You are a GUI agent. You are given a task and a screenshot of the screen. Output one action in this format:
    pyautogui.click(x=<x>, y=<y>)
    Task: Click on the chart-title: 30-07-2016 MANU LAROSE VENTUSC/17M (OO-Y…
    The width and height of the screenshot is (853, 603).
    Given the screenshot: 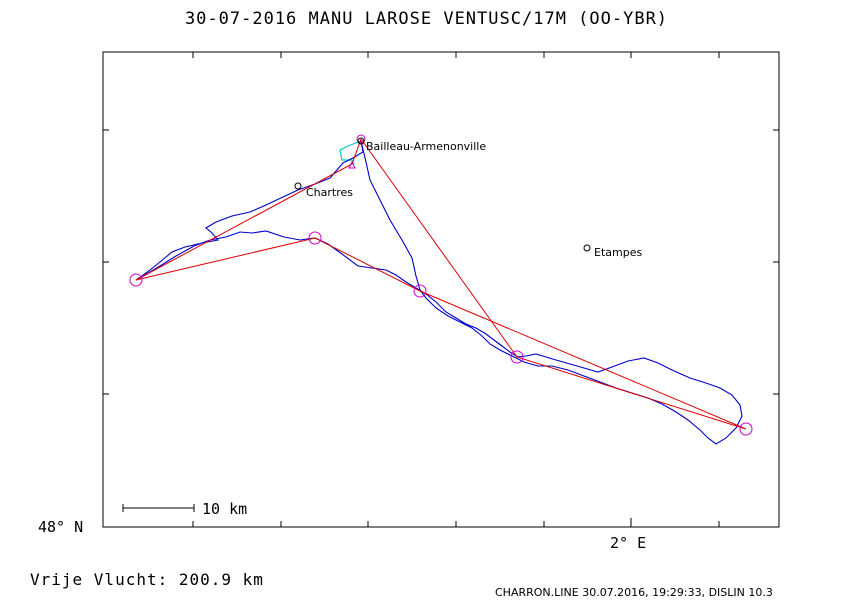 What is the action you would take?
    pyautogui.click(x=426, y=19)
    